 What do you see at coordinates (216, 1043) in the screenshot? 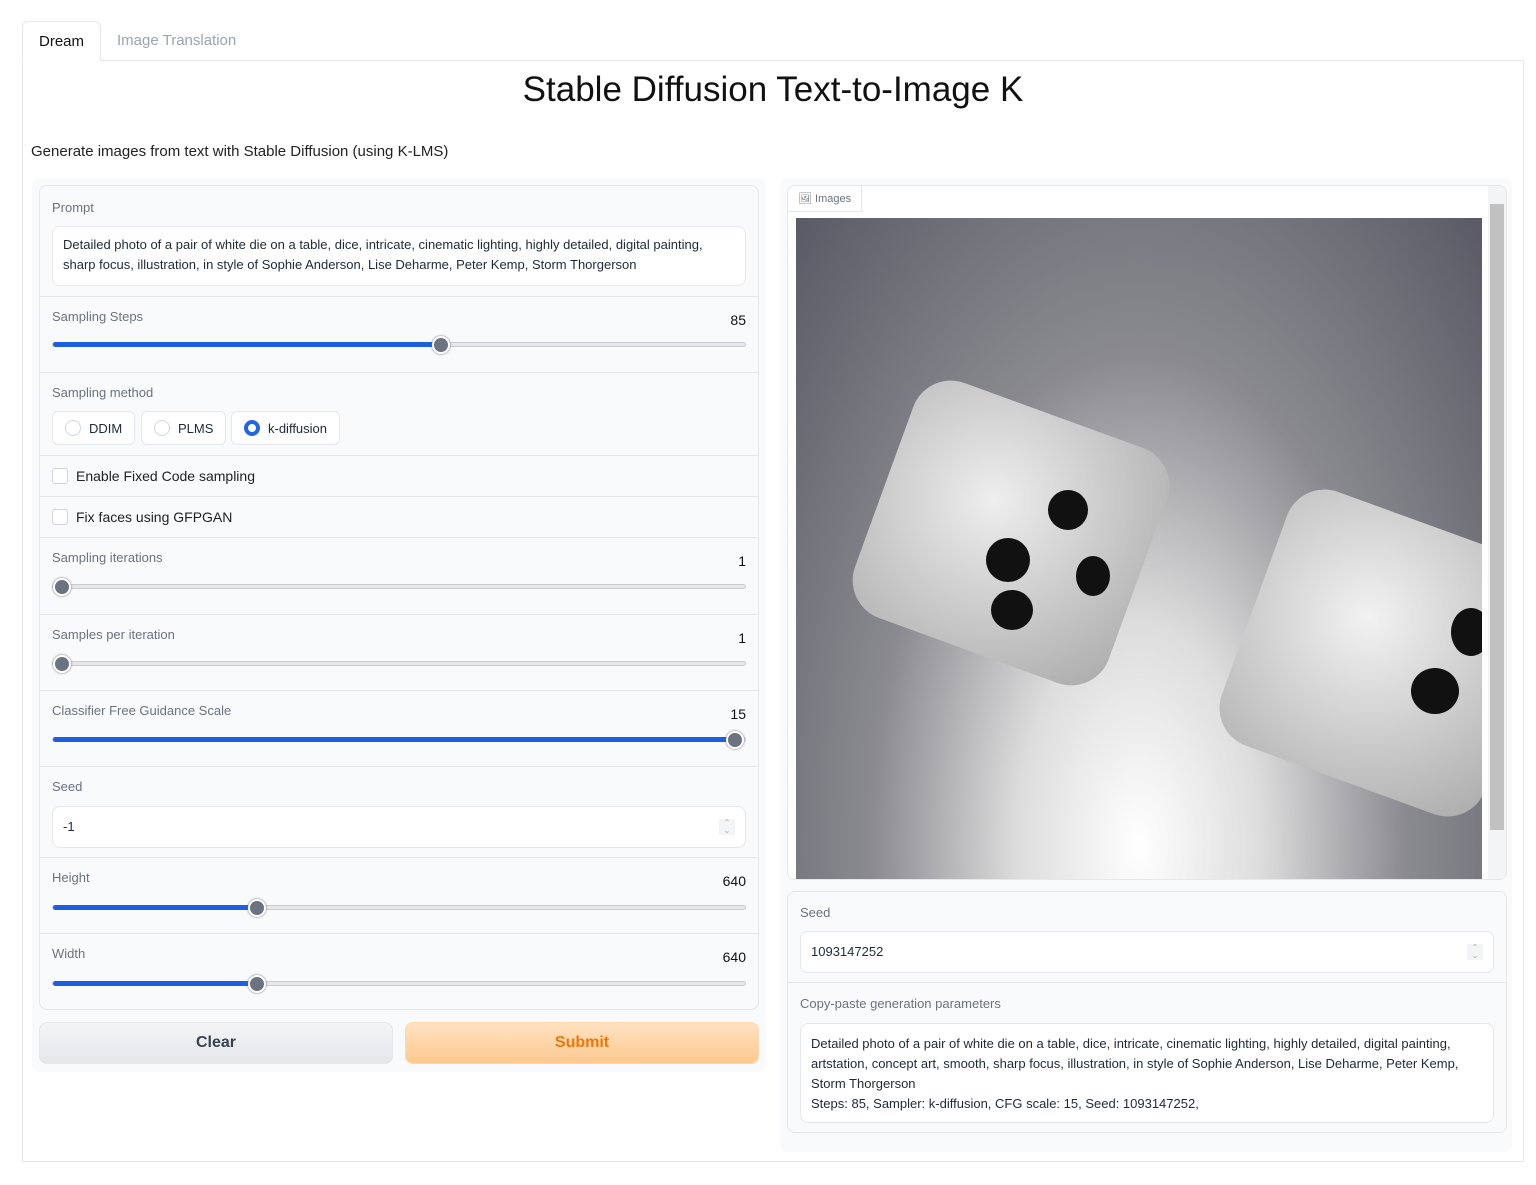
I see `clear-button: Clear` at bounding box center [216, 1043].